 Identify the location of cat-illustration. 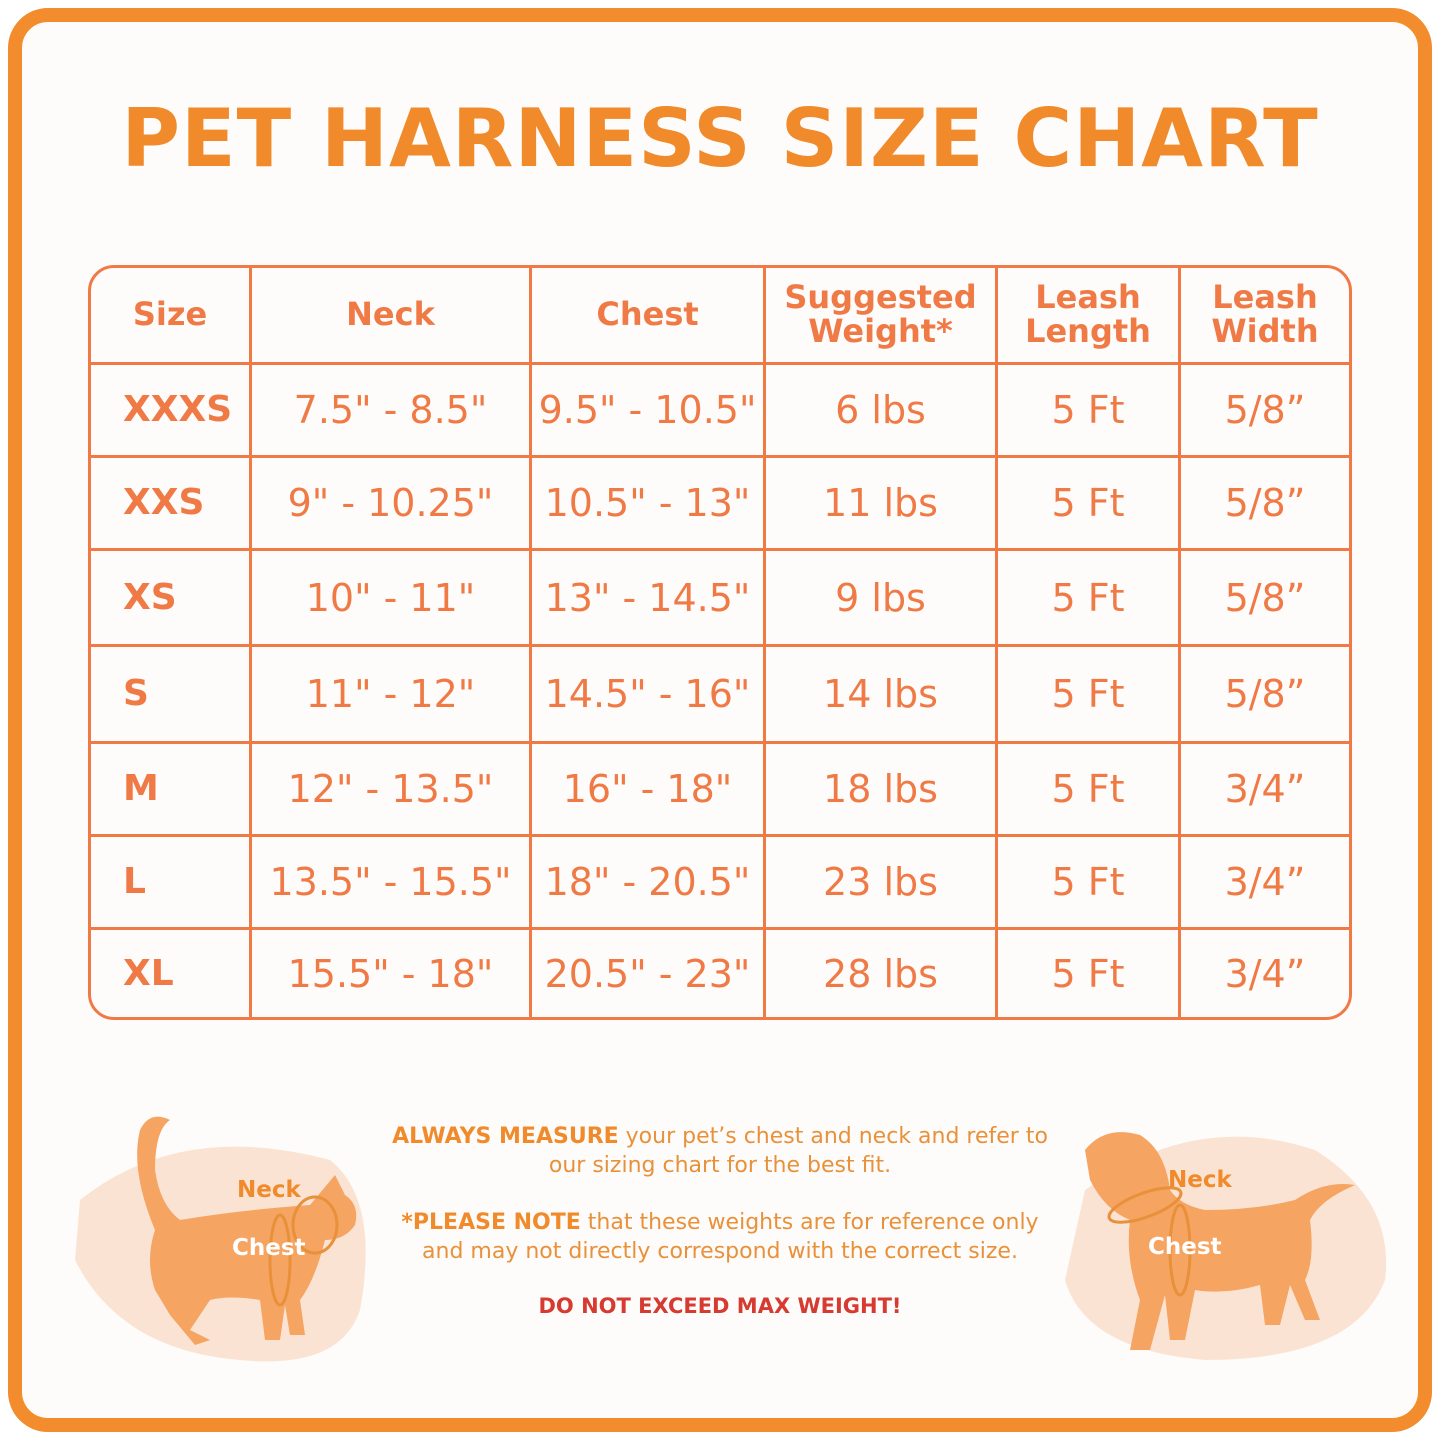
(220, 1239).